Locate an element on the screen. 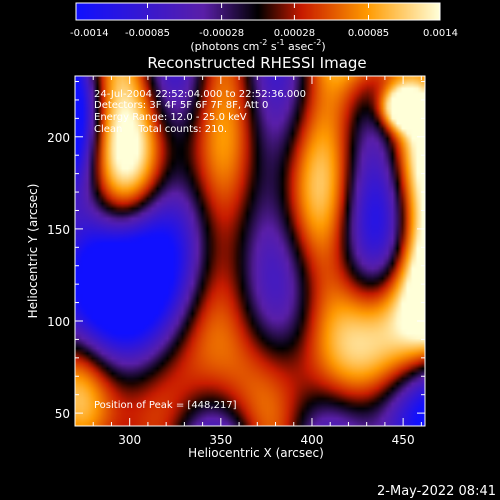 This screenshot has height=500, width=500. colorbar-tick-label: -0.00028 is located at coordinates (221, 33).